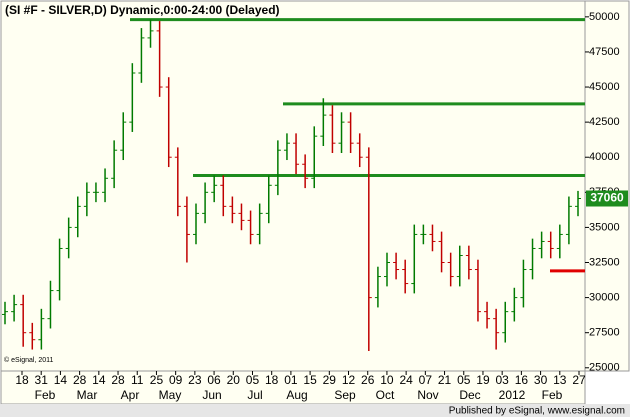  What do you see at coordinates (426, 380) in the screenshot?
I see `x-day-label: 07` at bounding box center [426, 380].